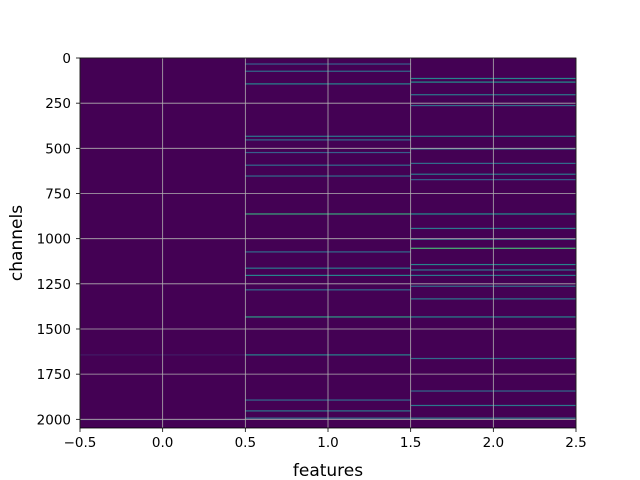 The height and width of the screenshot is (480, 640). I want to click on y-axis-label: channels, so click(17, 243).